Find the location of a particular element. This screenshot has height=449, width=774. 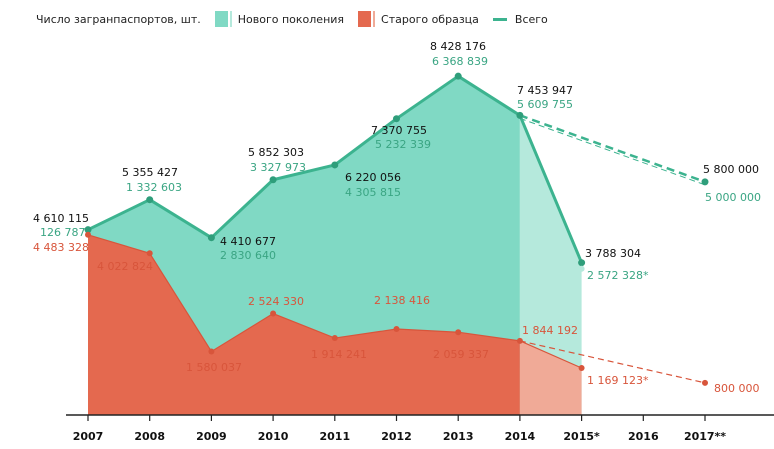

total-value-label: 3 788 304 is located at coordinates (613, 253).